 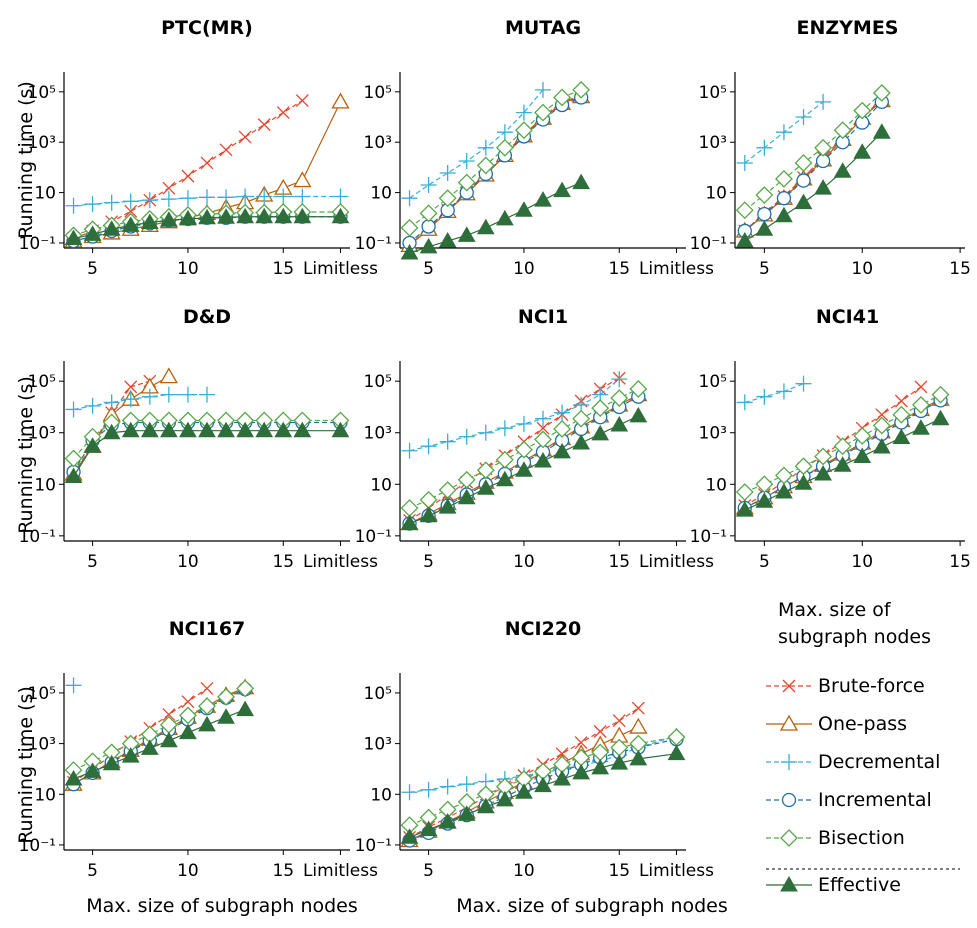 What do you see at coordinates (854, 637) in the screenshot?
I see `x-axis-label-nci41-line2: subgraph nodes` at bounding box center [854, 637].